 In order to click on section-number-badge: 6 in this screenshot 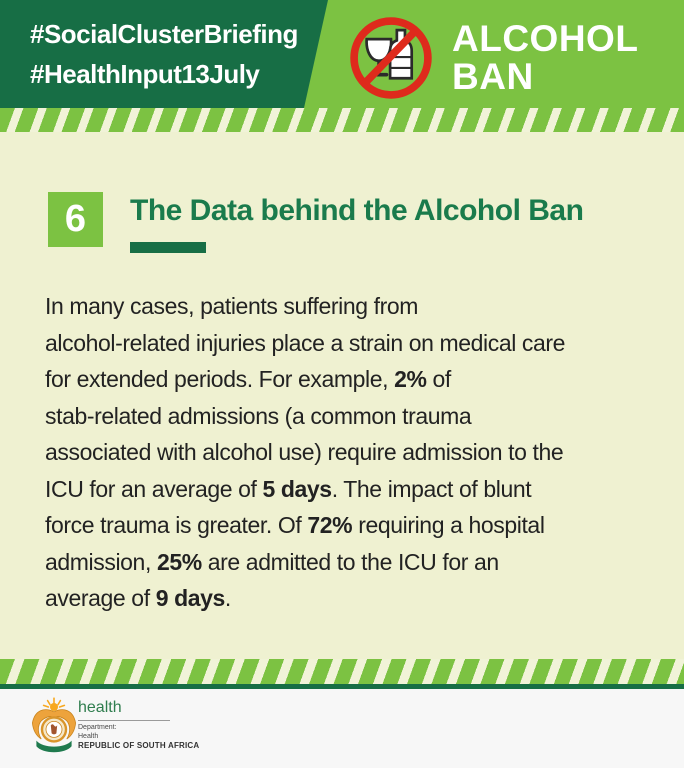, I will do `click(75, 219)`.